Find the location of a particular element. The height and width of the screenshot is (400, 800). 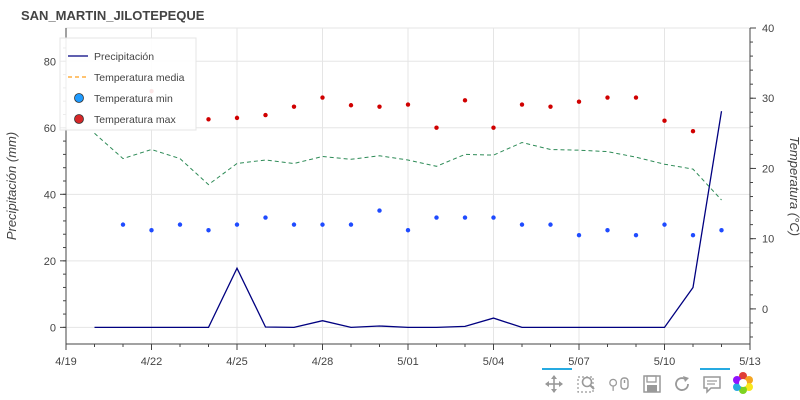

save-tool-icon is located at coordinates (652, 384).